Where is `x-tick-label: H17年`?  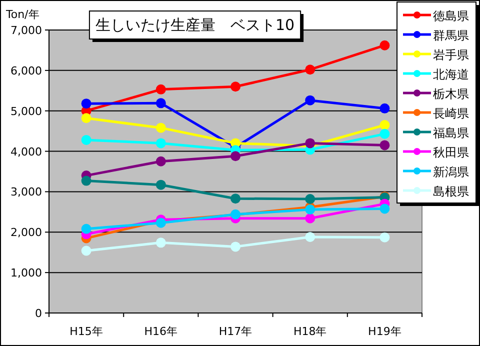 x-tick-label: H17年 is located at coordinates (235, 331).